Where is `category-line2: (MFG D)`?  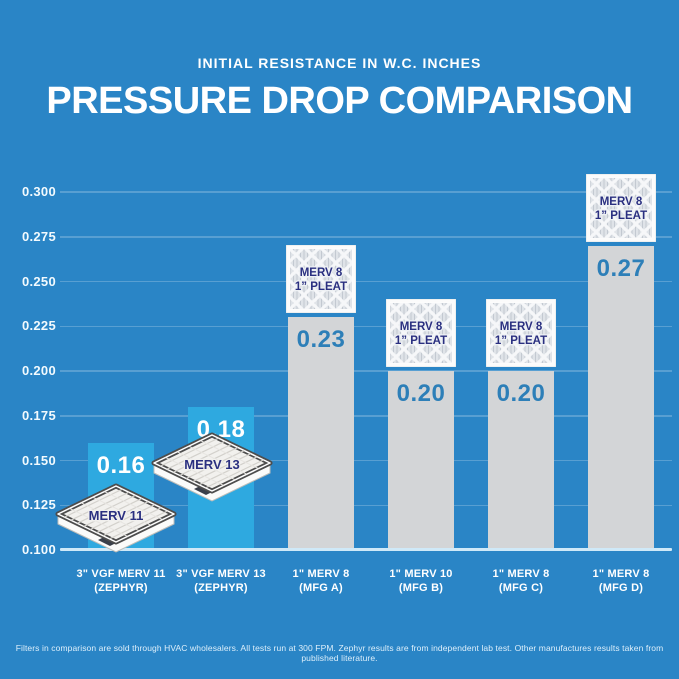
category-line2: (MFG D) is located at coordinates (621, 588).